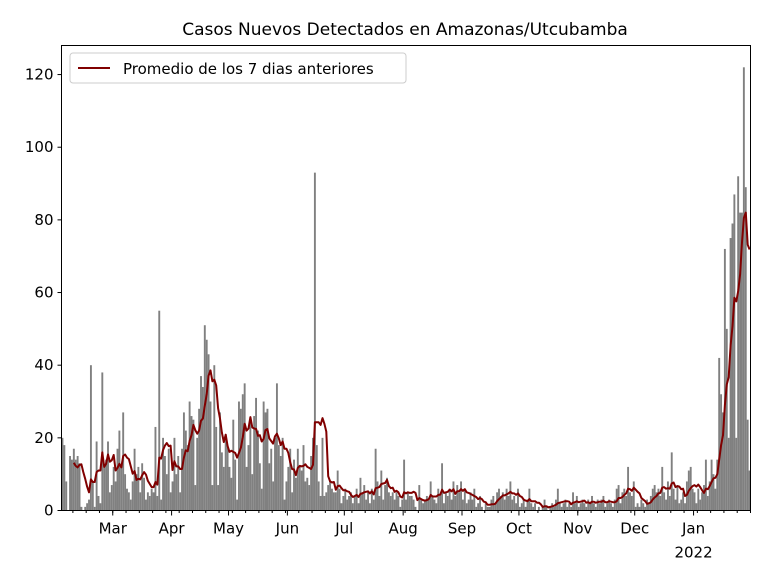  What do you see at coordinates (43, 365) in the screenshot?
I see `y-tick-label: 40` at bounding box center [43, 365].